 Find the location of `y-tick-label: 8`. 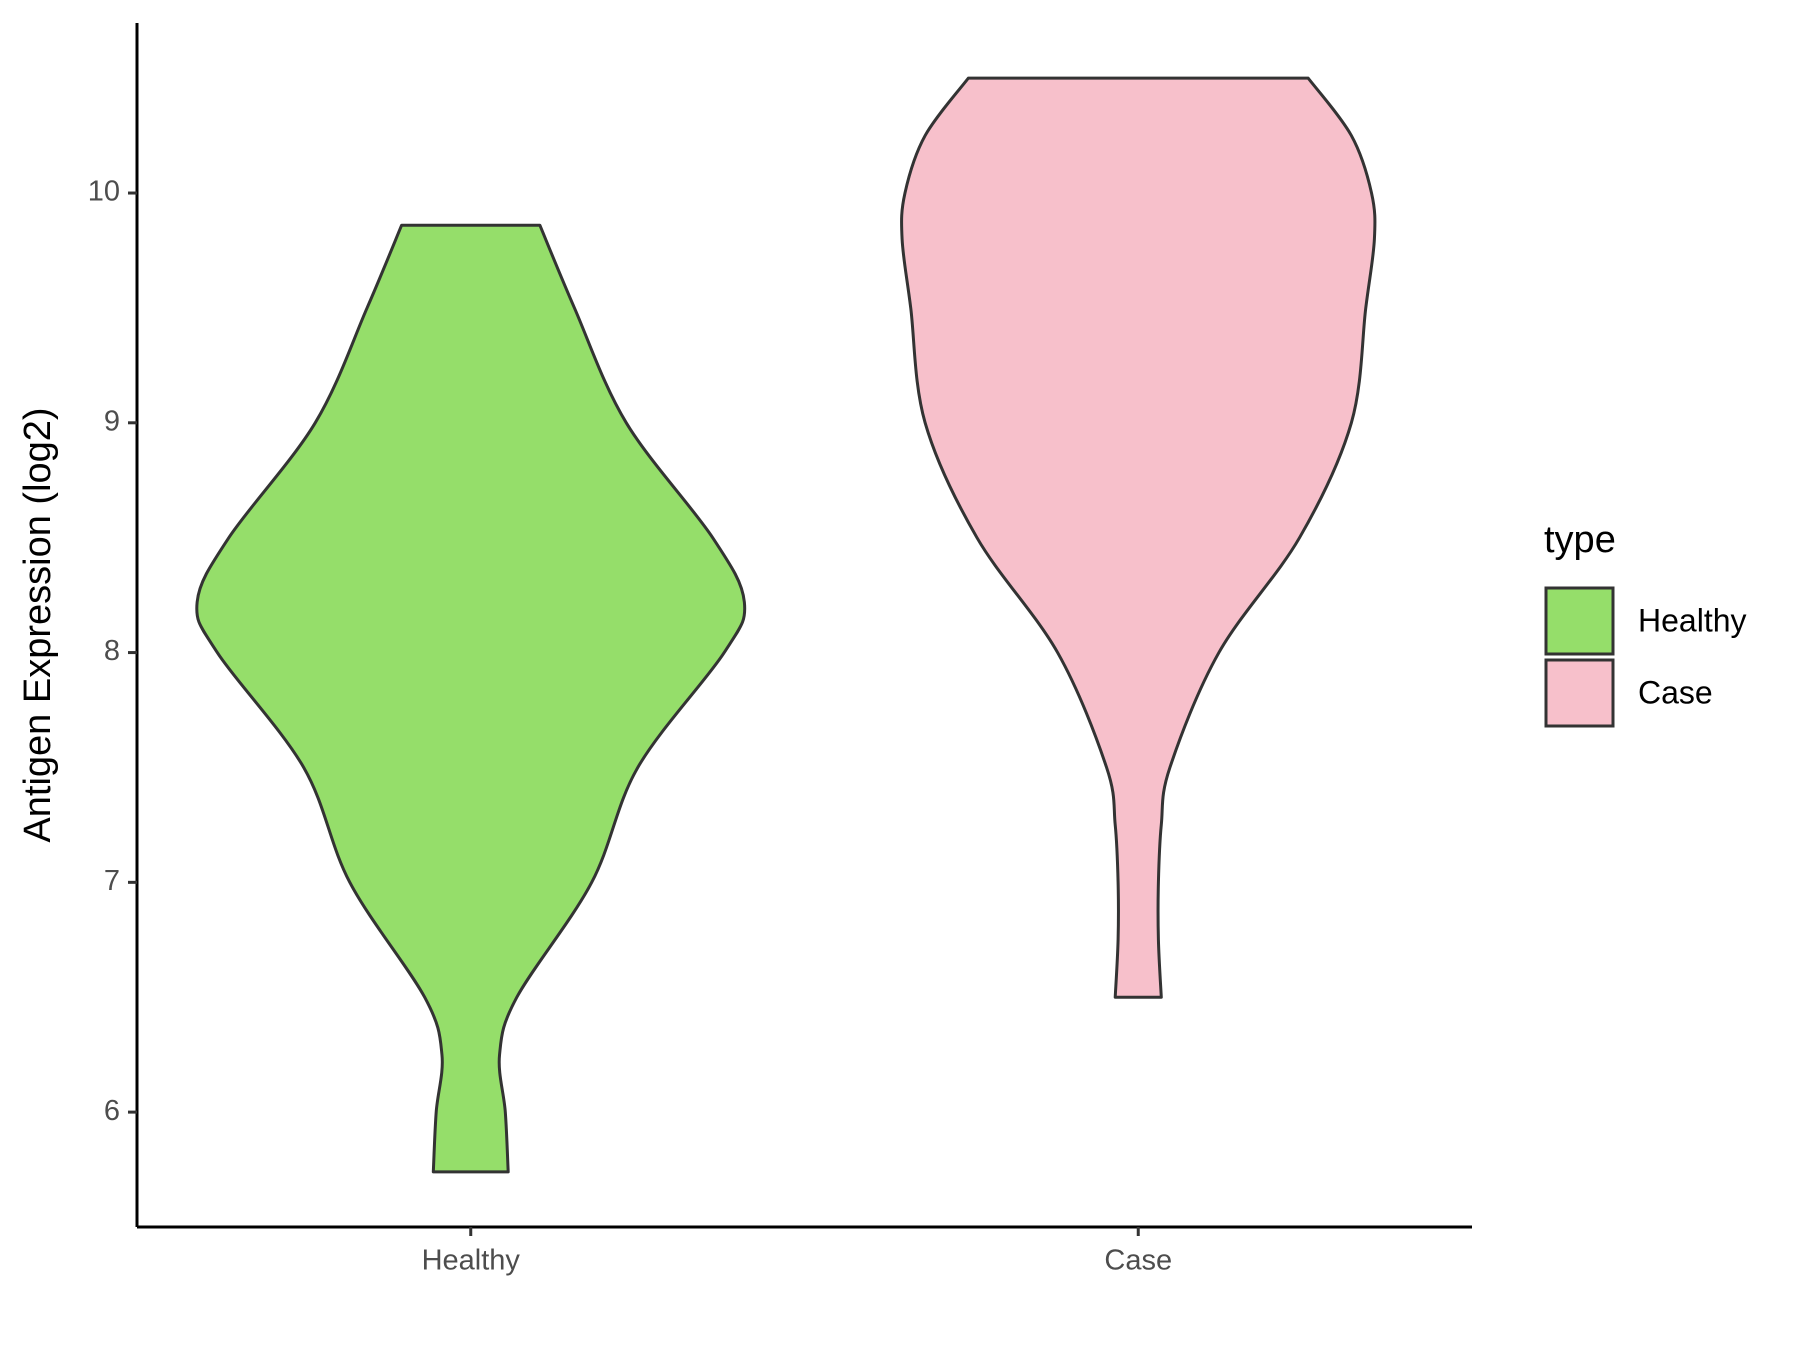

y-tick-label: 8 is located at coordinates (112, 651).